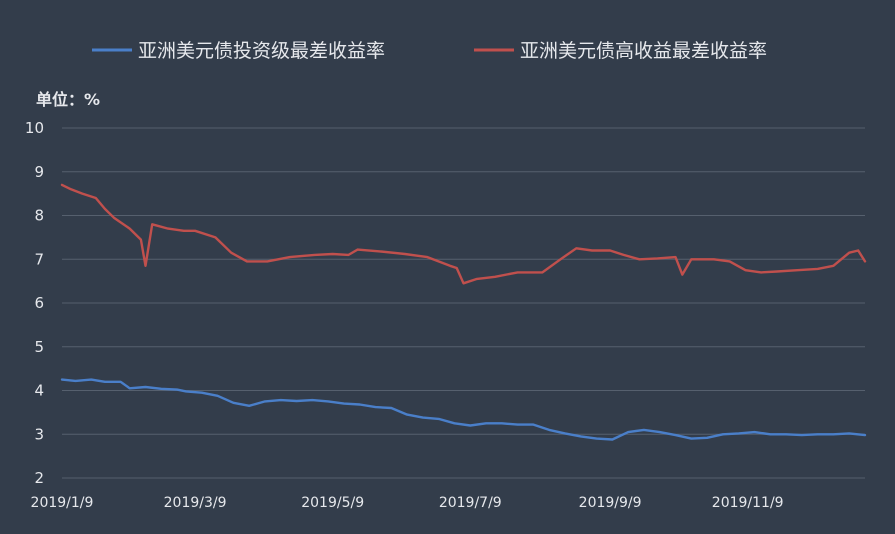 Image resolution: width=895 pixels, height=534 pixels. What do you see at coordinates (68, 99) in the screenshot?
I see `unit-label: 单位：%` at bounding box center [68, 99].